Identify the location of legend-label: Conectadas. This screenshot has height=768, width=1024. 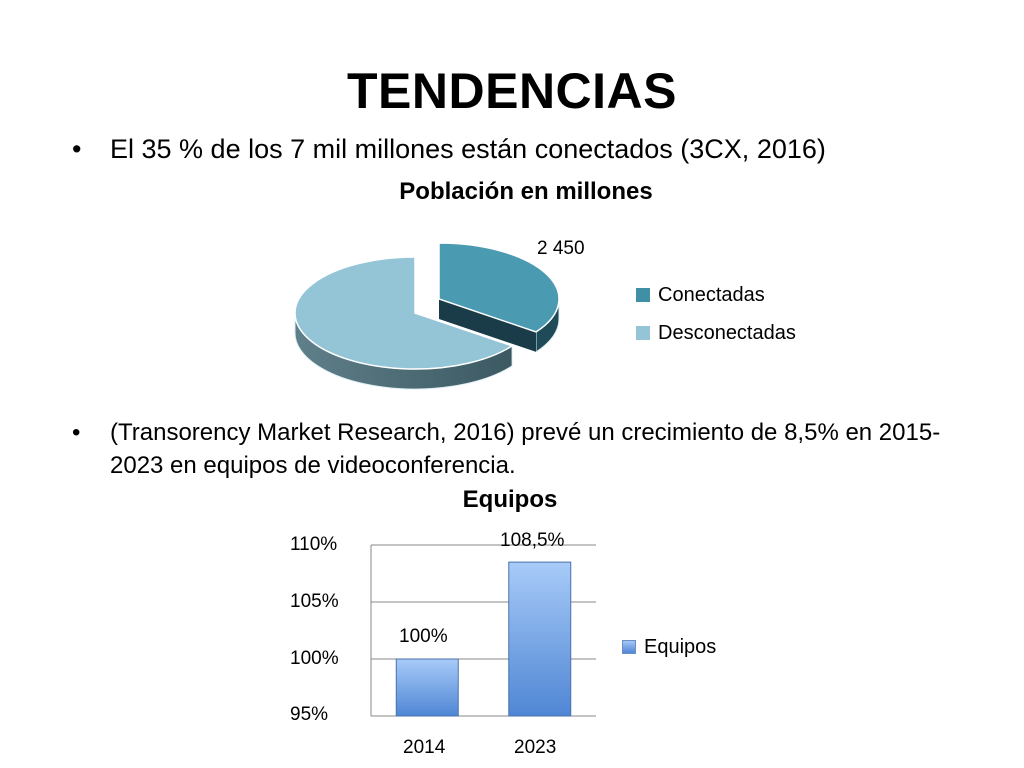
(711, 295).